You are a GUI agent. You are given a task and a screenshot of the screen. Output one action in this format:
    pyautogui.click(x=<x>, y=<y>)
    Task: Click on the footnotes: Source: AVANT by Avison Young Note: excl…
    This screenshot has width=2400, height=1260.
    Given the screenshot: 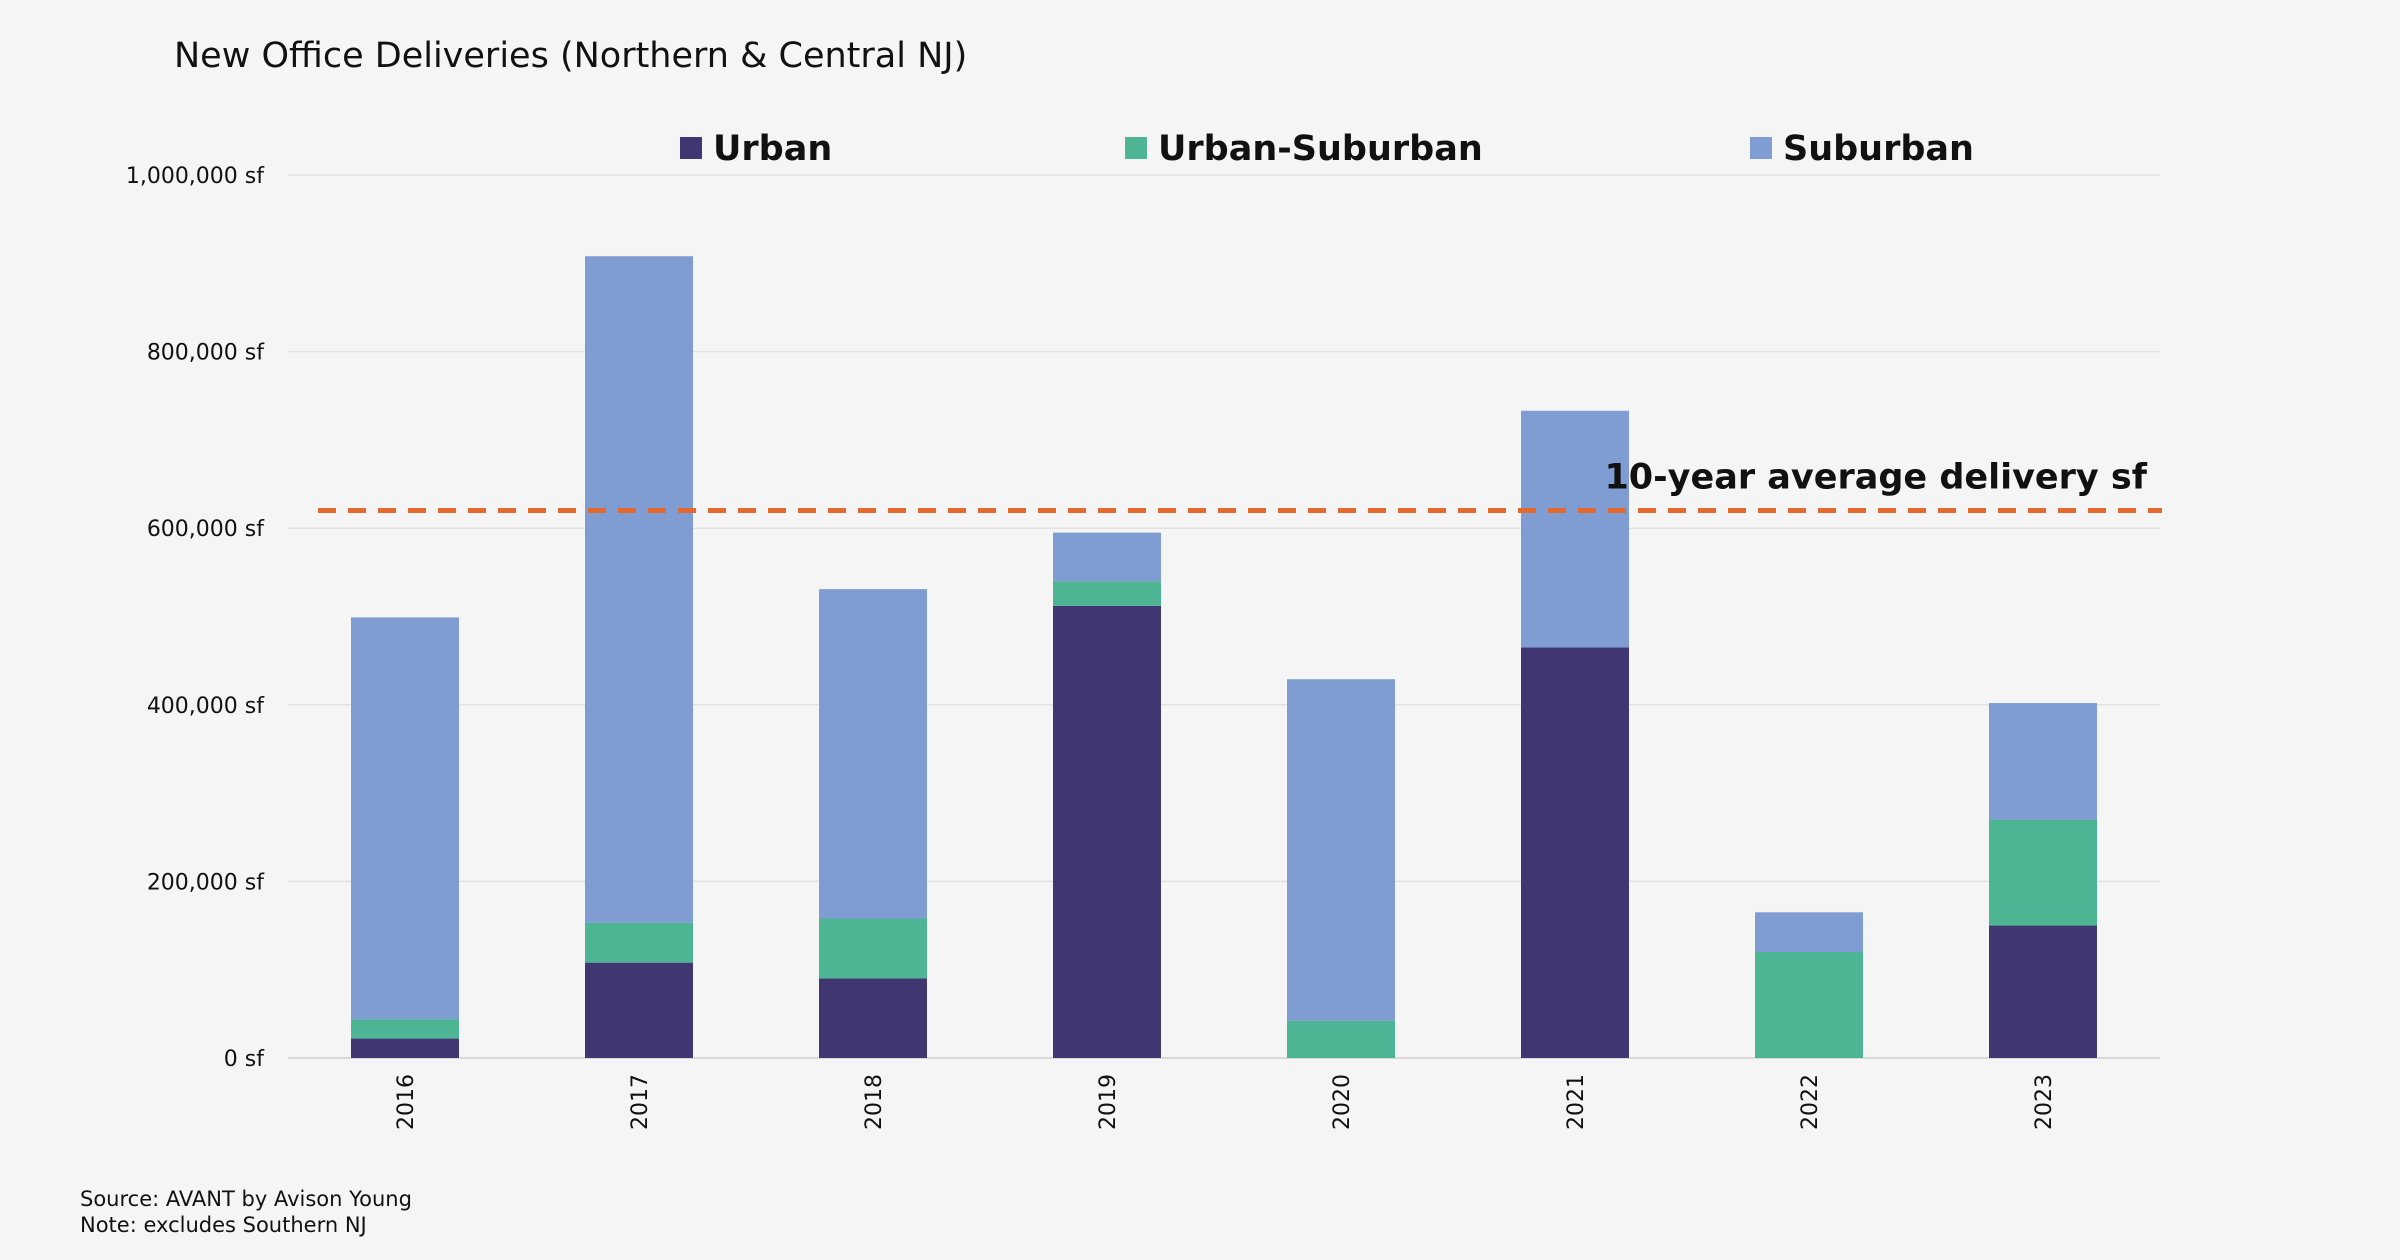 What is the action you would take?
    pyautogui.click(x=246, y=1212)
    